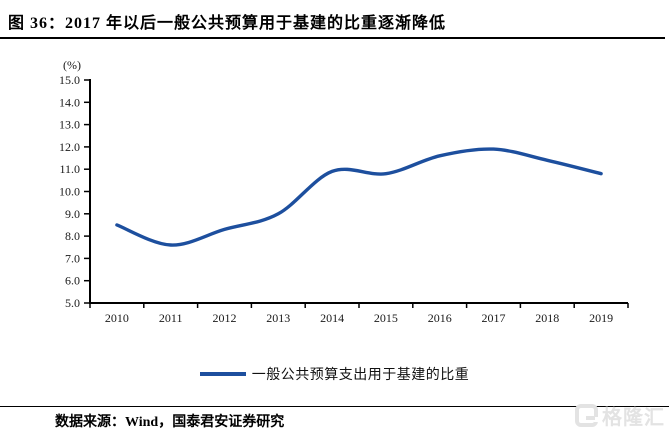 The image size is (669, 434). What do you see at coordinates (586, 415) in the screenshot?
I see `gelonghui-logo-icon` at bounding box center [586, 415].